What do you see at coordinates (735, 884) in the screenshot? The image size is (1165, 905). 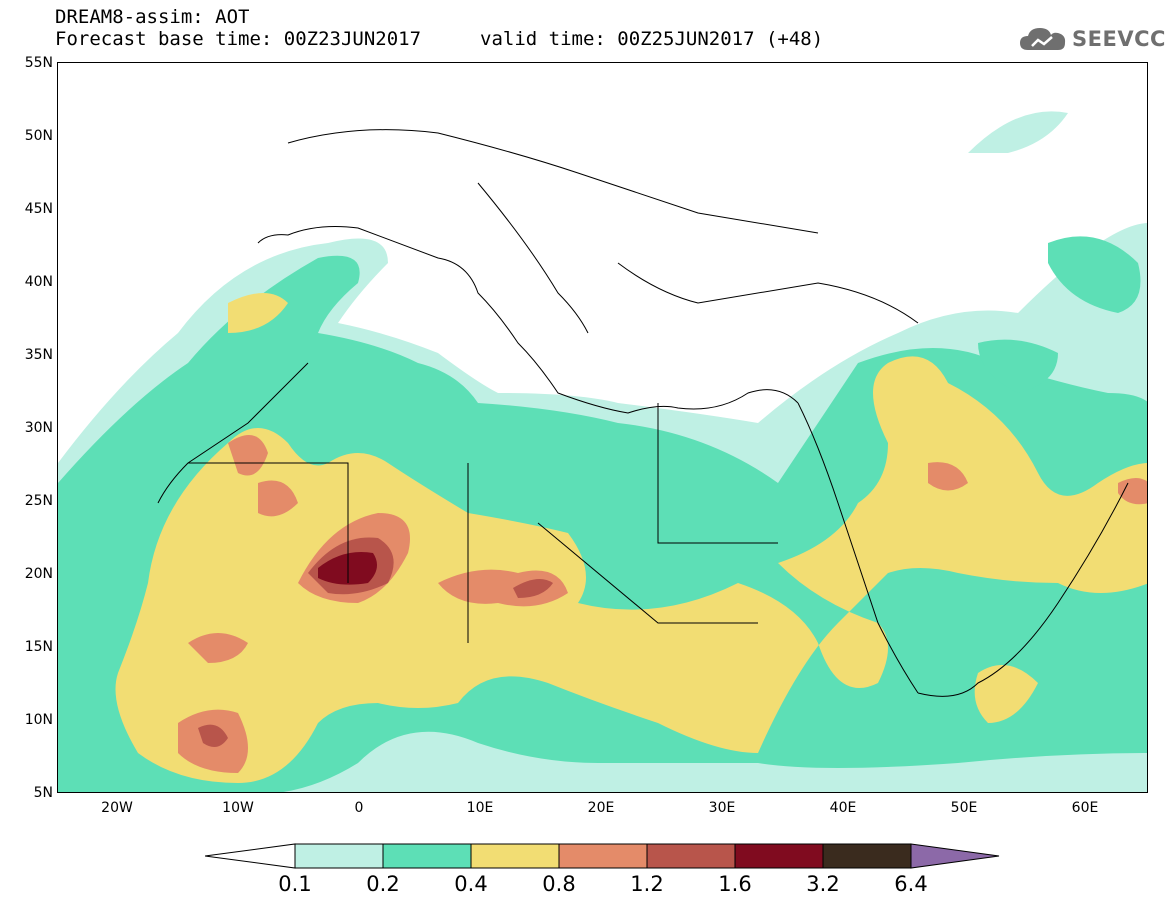 I see `colorbar-label: 1.6` at bounding box center [735, 884].